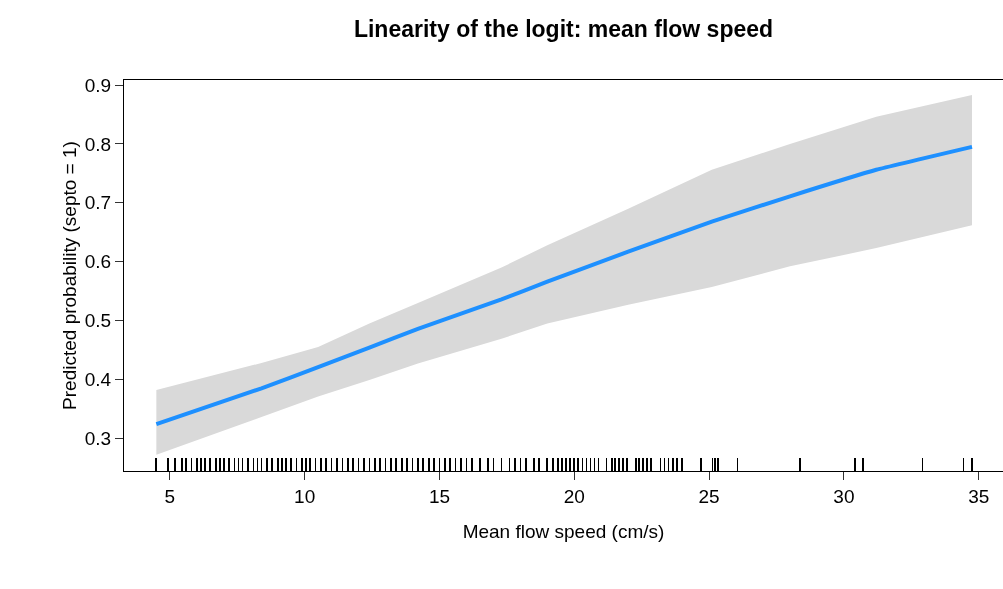 This screenshot has height=589, width=1003. I want to click on x-tick-label: 20, so click(574, 496).